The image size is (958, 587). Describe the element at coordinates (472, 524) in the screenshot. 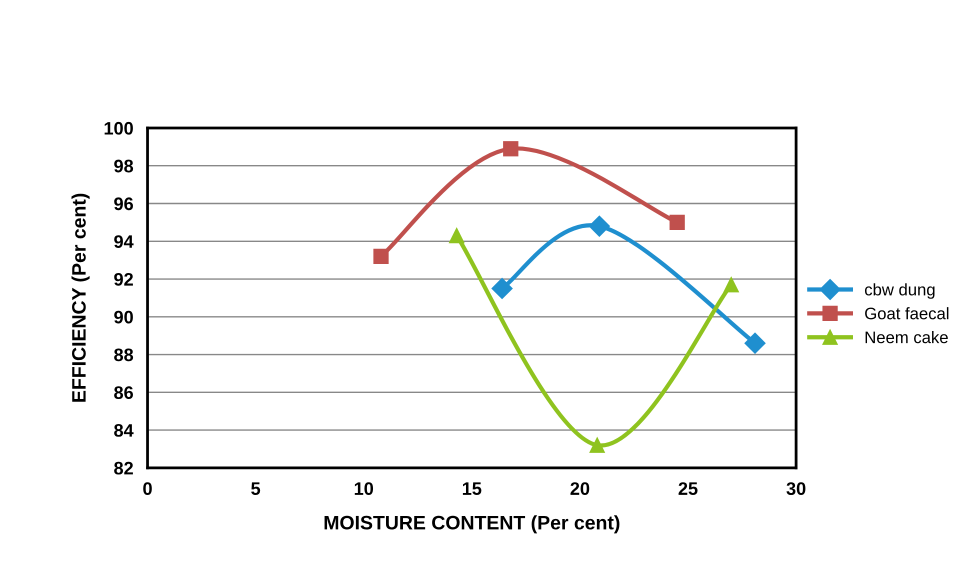

I see `x-axis-title: MOISTURE CONTENT (Per cent)` at that location.